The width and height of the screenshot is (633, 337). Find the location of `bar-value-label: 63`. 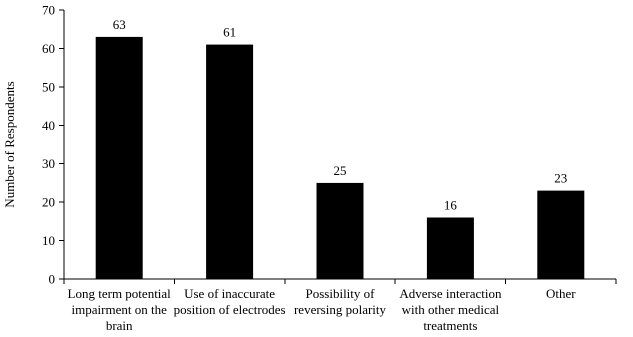

bar-value-label: 63 is located at coordinates (119, 24).